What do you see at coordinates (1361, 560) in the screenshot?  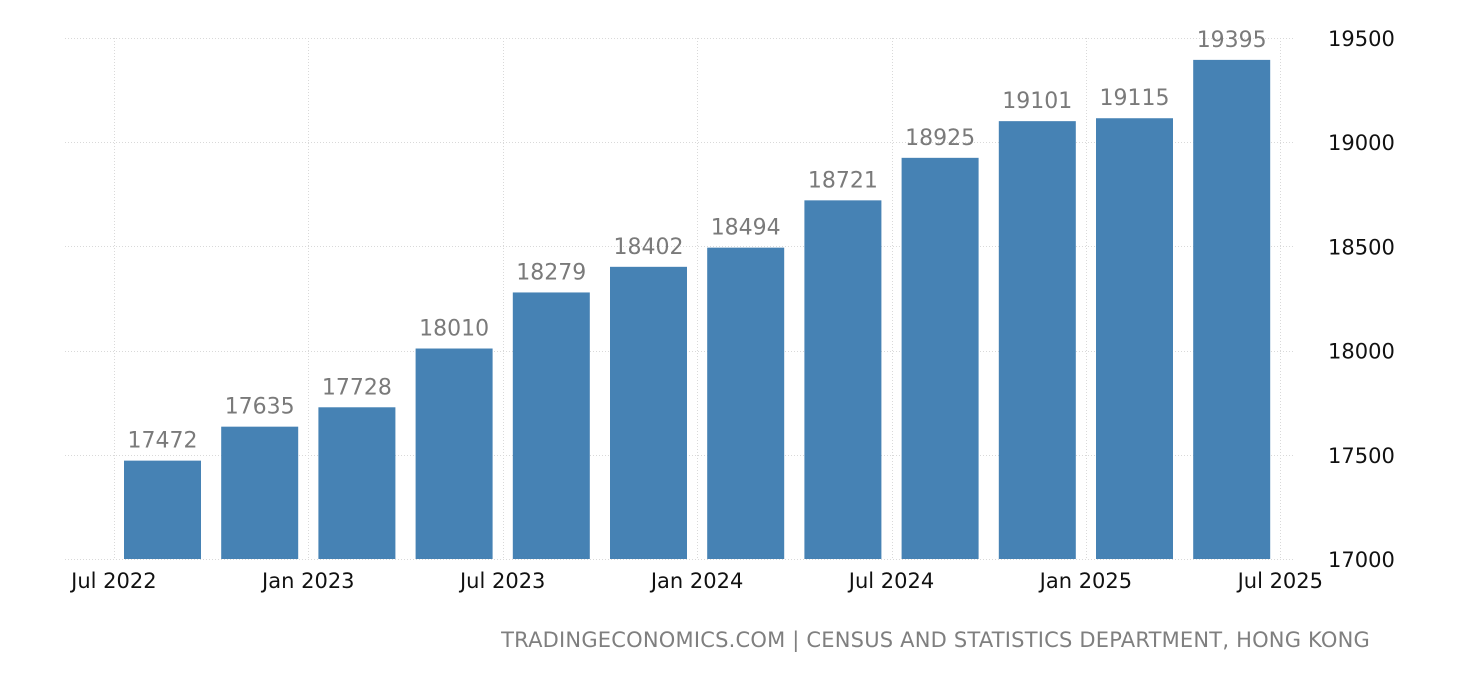 I see `y-tick-label: 17000` at bounding box center [1361, 560].